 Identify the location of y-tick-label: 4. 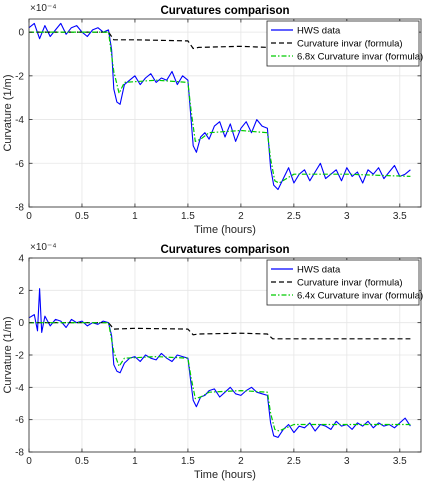
(21, 259).